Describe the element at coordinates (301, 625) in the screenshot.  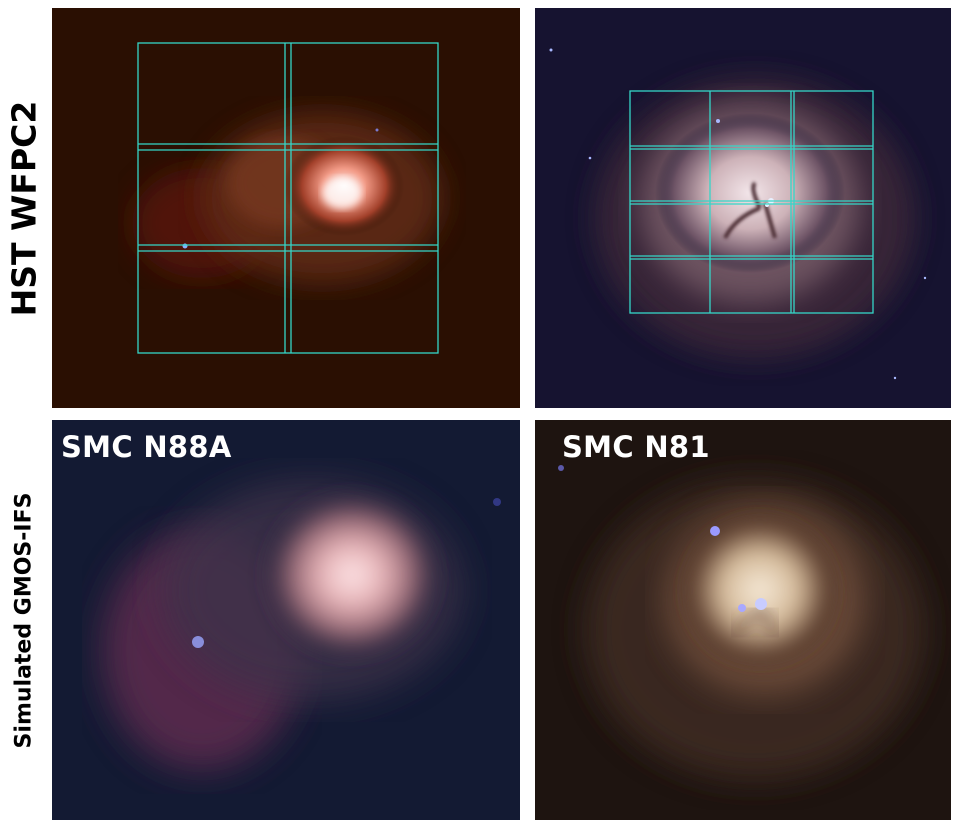
I see `simulated-n88a-nebula` at that location.